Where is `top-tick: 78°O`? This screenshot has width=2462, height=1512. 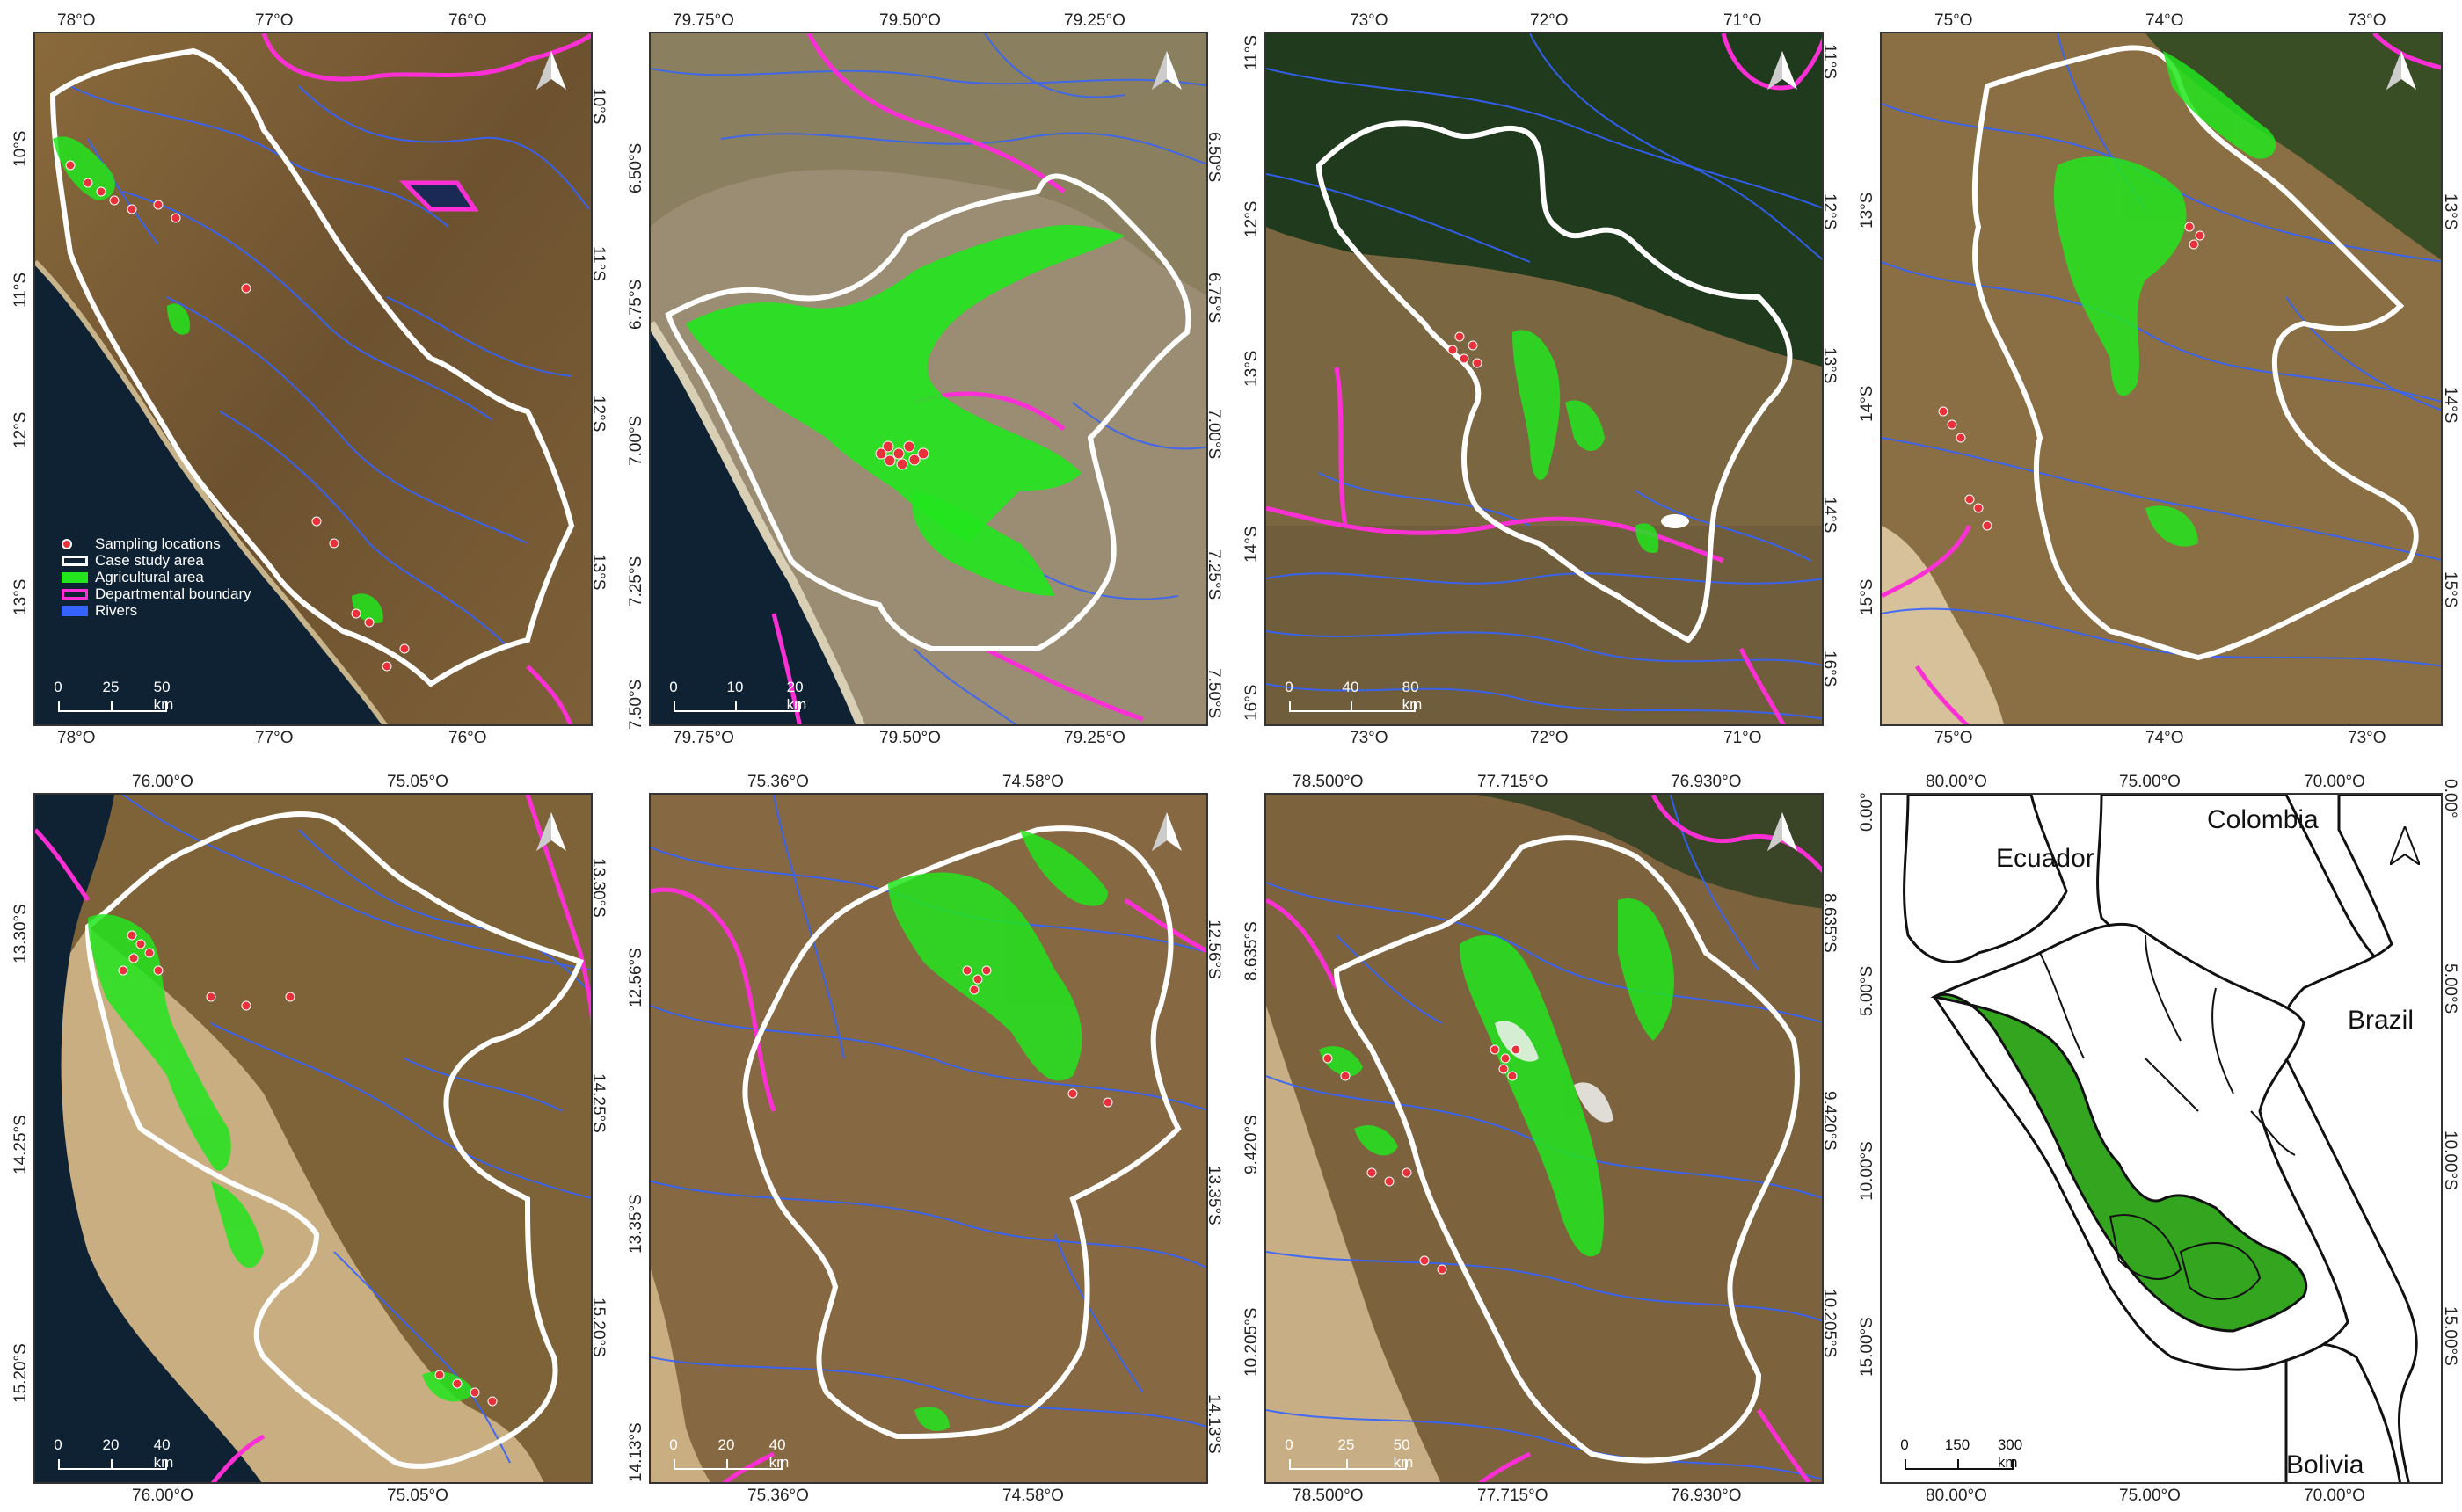
top-tick: 78°O is located at coordinates (76, 21).